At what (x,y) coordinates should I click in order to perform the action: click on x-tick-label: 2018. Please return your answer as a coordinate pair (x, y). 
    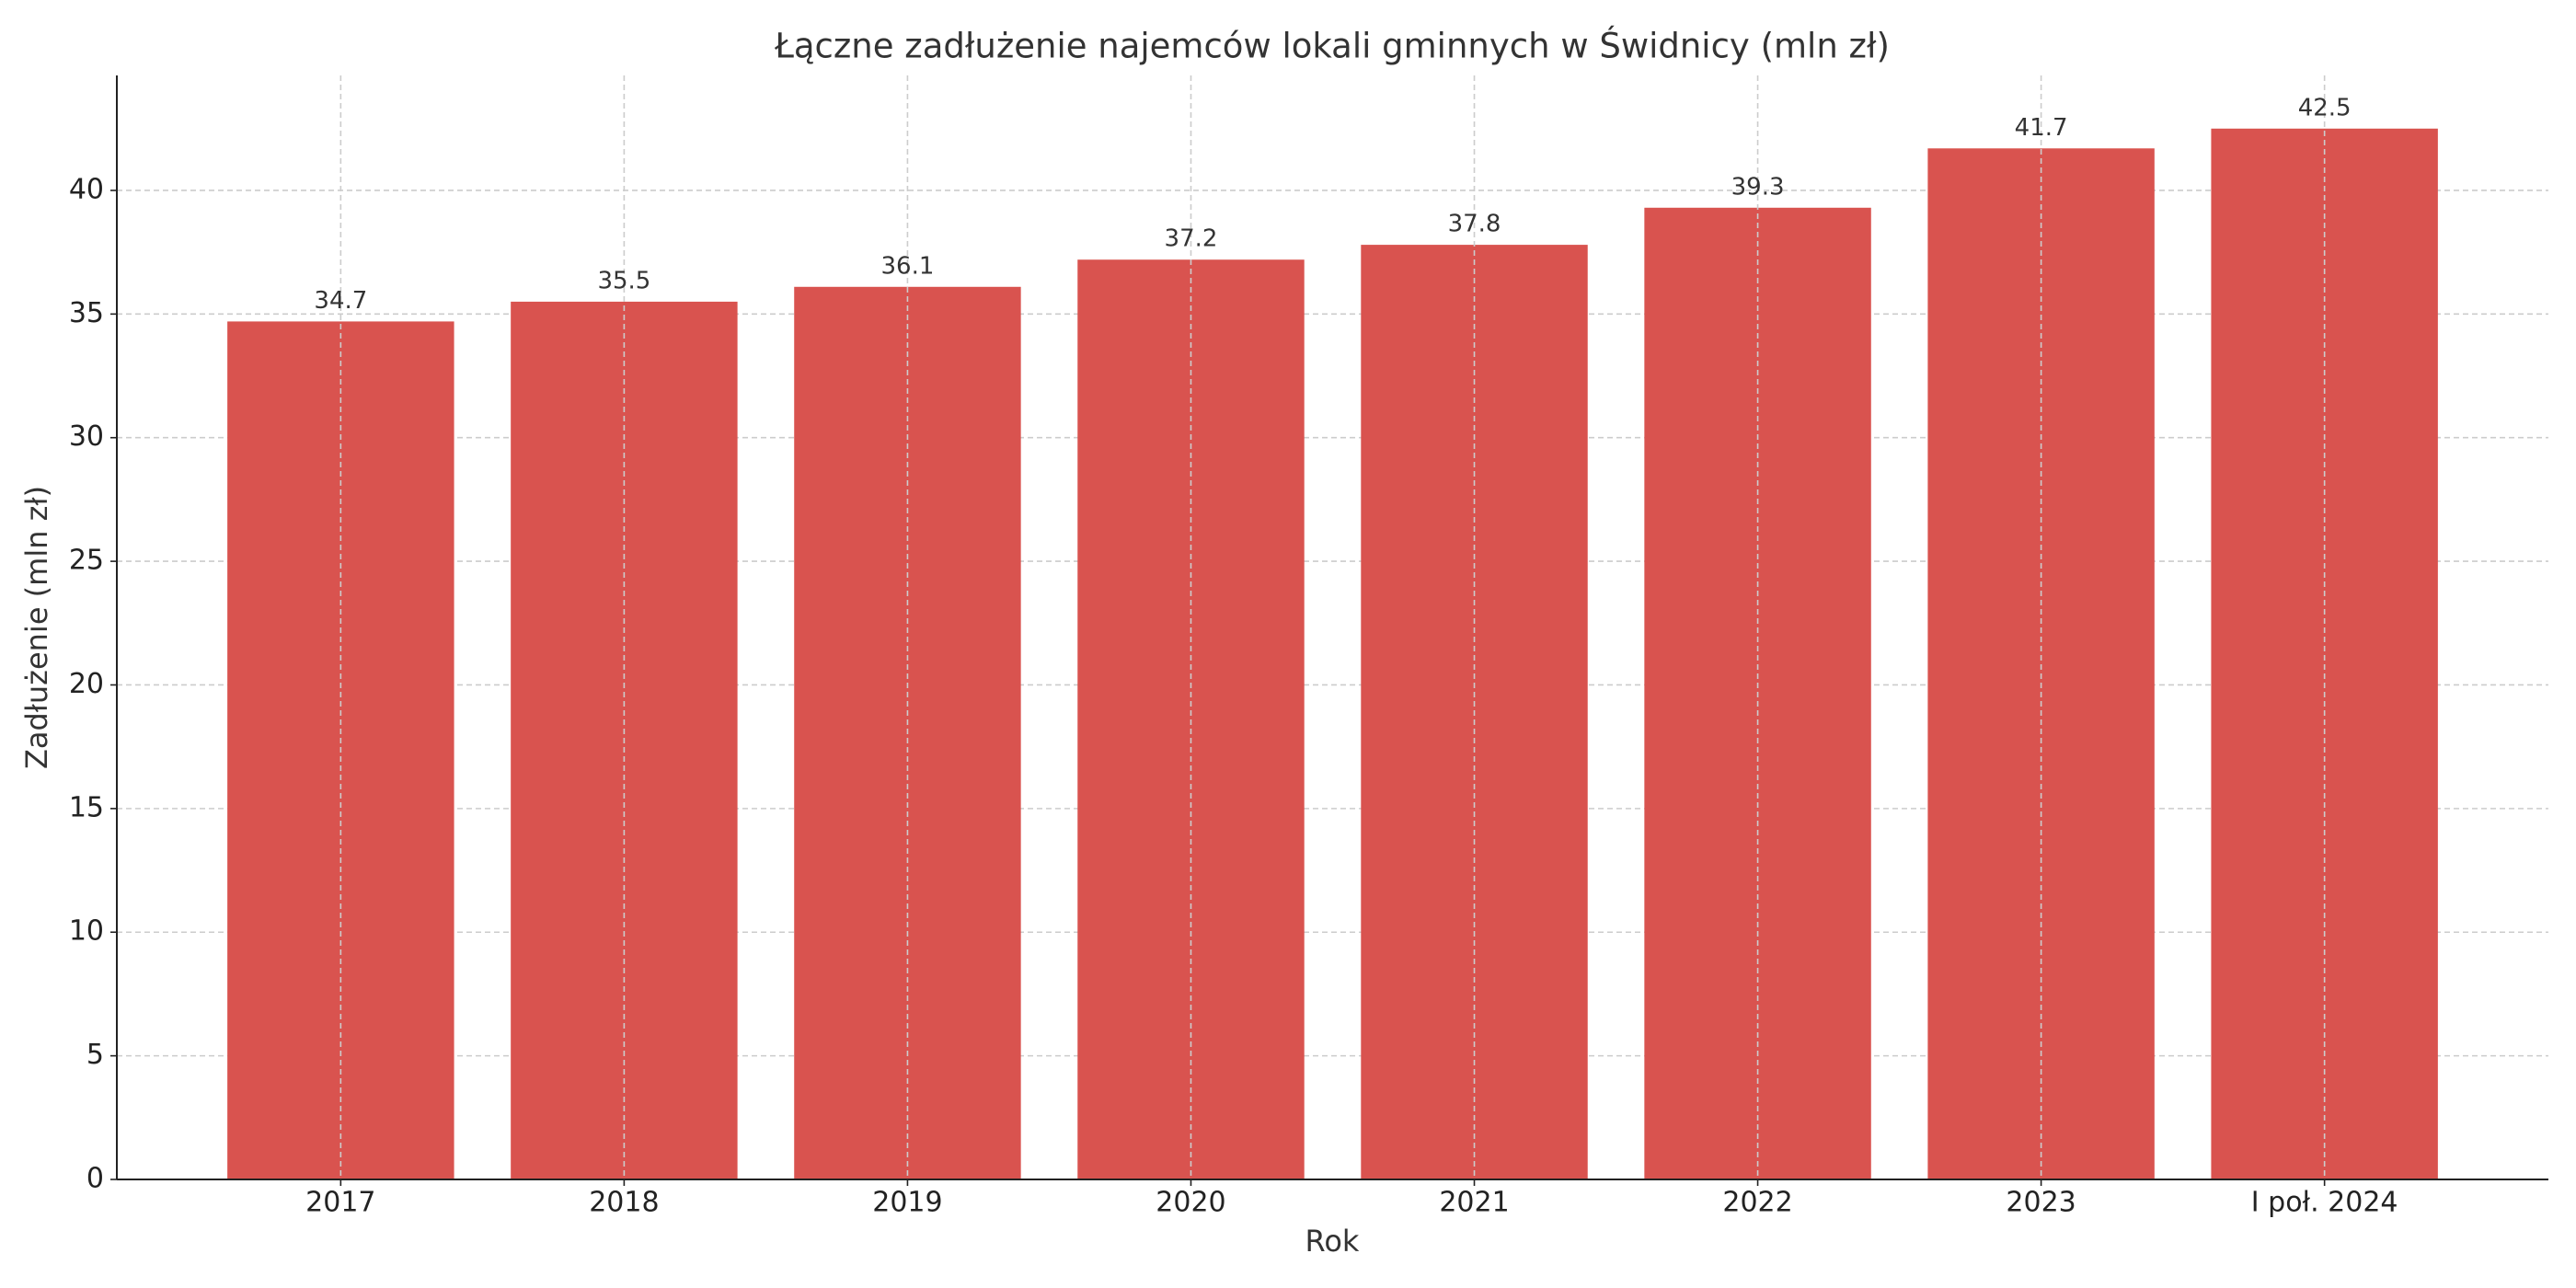
    Looking at the image, I should click on (624, 1203).